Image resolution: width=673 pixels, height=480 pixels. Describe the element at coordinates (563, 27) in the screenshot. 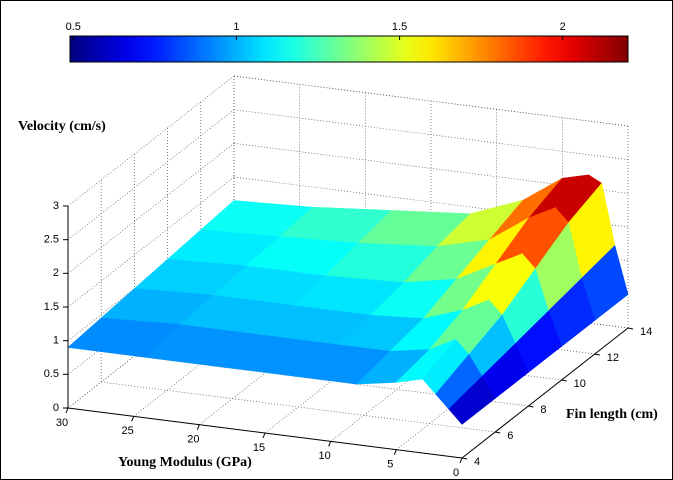

I see `colorbar-tick-label: 2` at that location.